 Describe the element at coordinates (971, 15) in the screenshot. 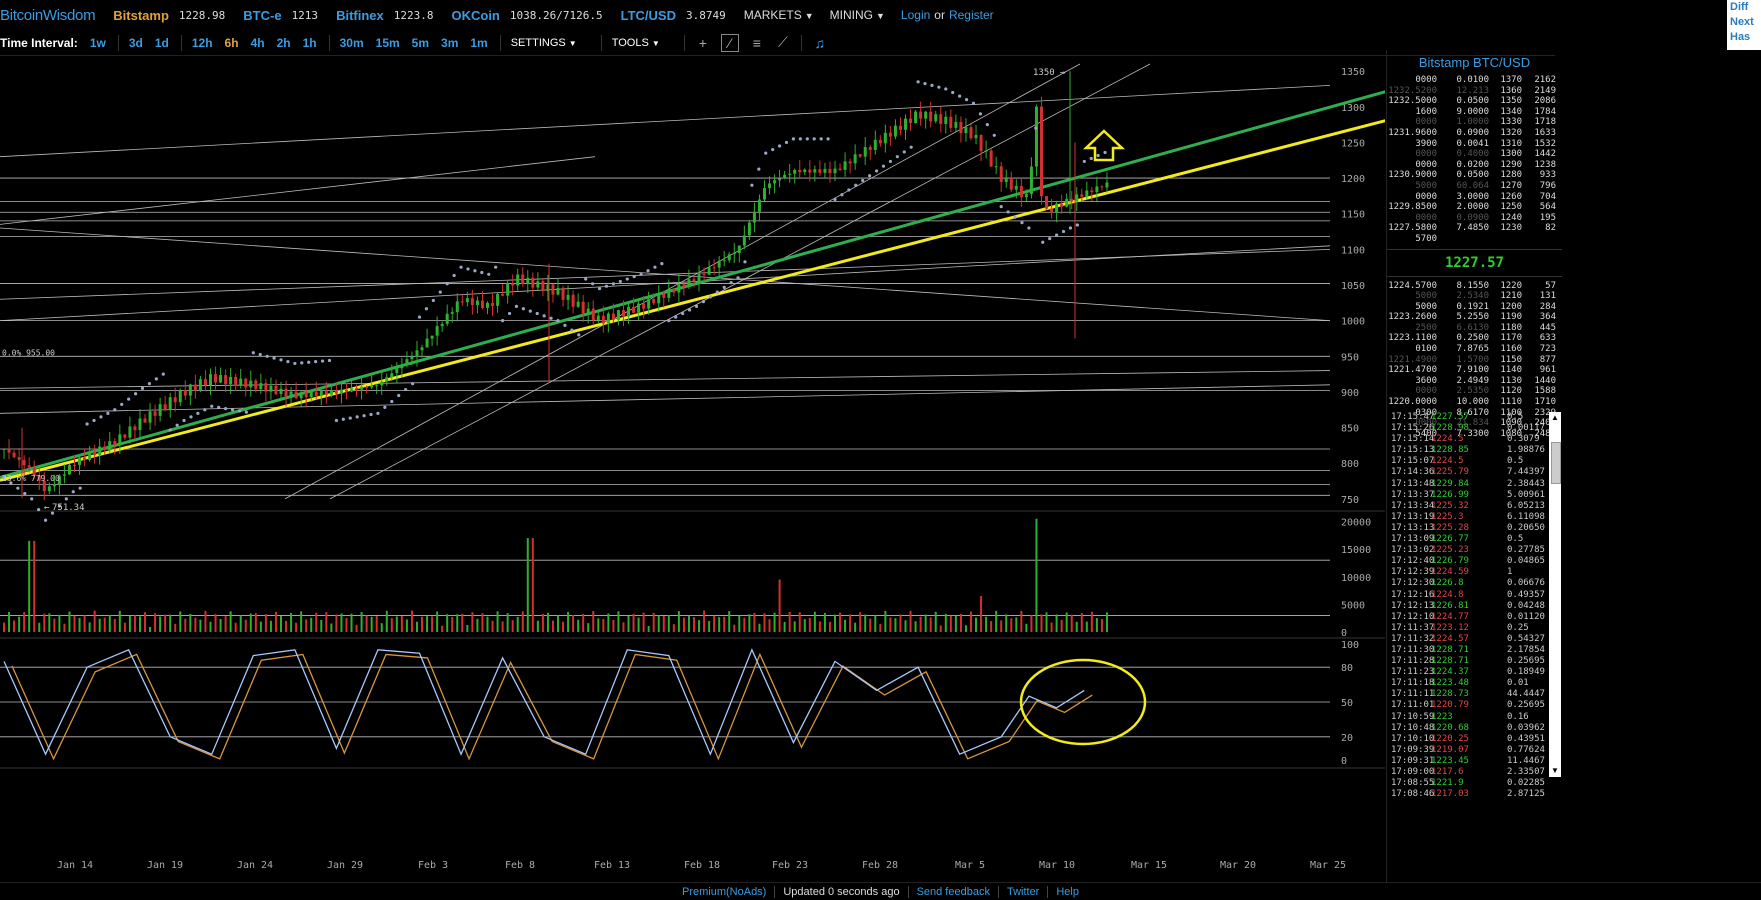

I see `register-link: Register` at that location.